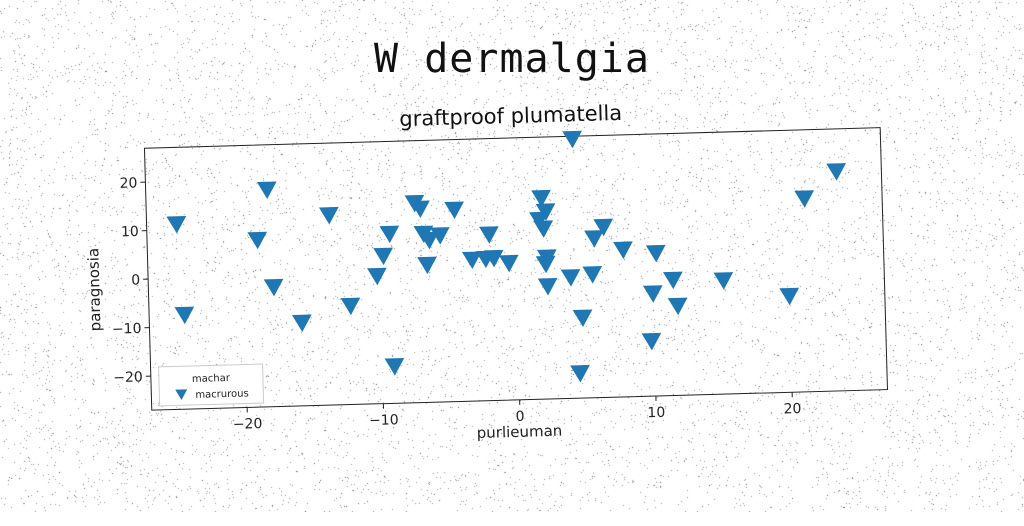  I want to click on x-tick-label: 10, so click(656, 413).